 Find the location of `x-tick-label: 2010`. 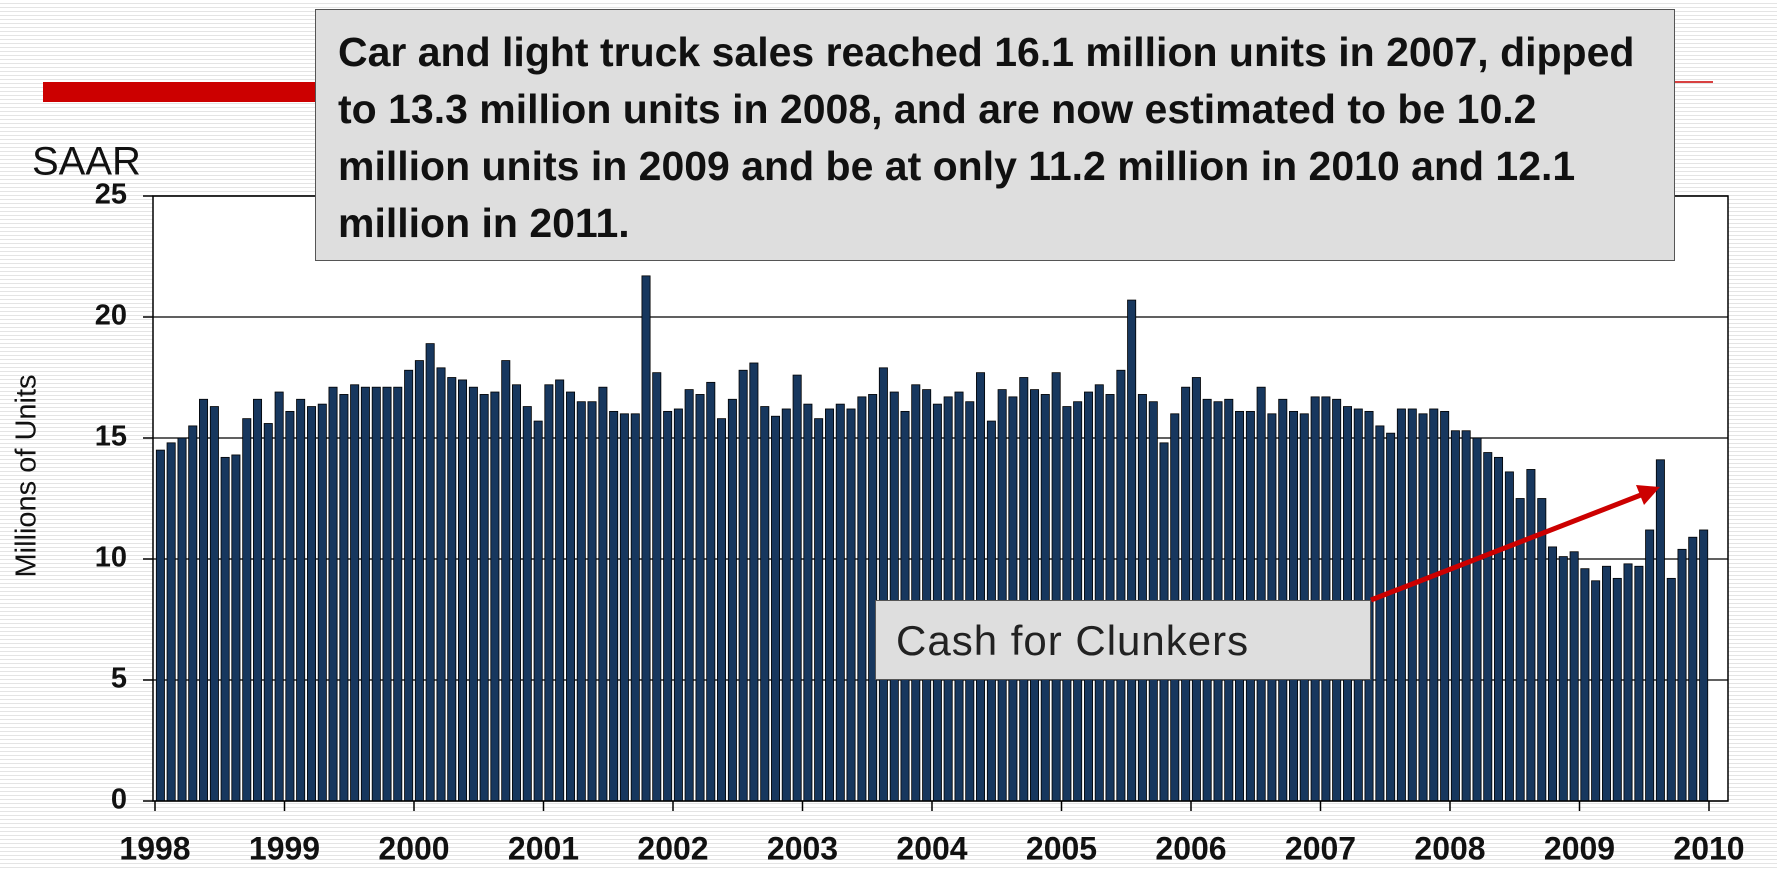

x-tick-label: 2010 is located at coordinates (1708, 848).